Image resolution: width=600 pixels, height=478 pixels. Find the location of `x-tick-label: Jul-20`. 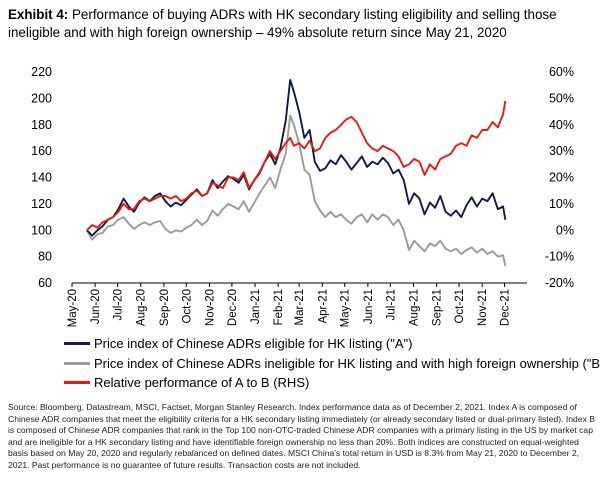

x-tick-label: Jul-20 is located at coordinates (119, 304).